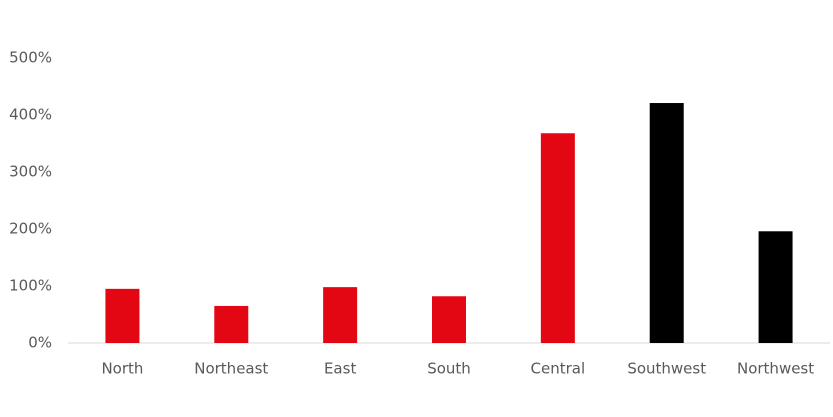  What do you see at coordinates (30, 286) in the screenshot?
I see `y-tick-label: 100%` at bounding box center [30, 286].